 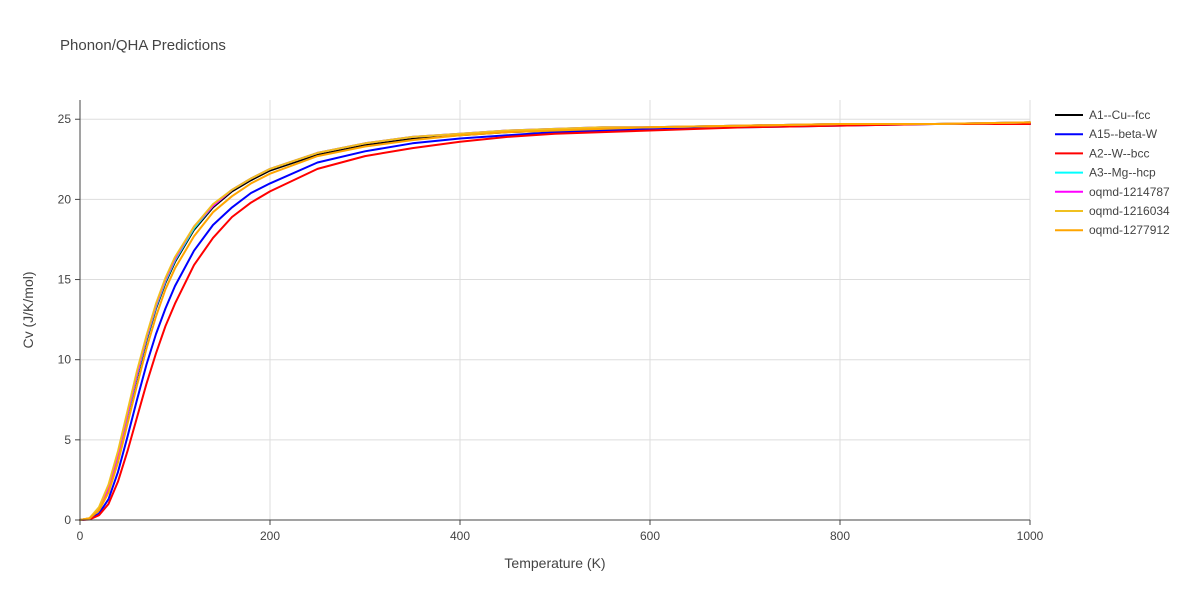 I want to click on legend-item: oqmd-1277912, so click(x=1112, y=230).